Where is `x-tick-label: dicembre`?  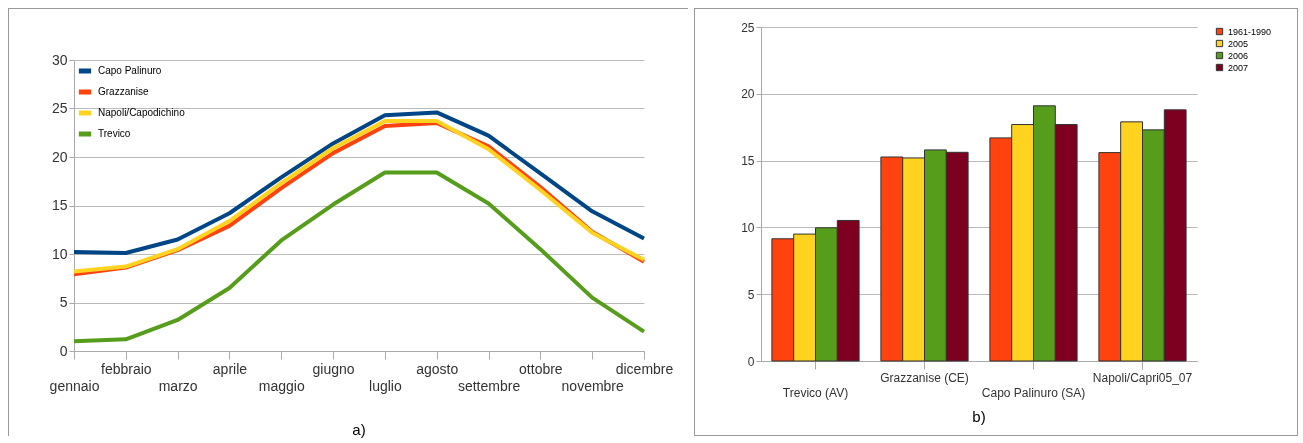
x-tick-label: dicembre is located at coordinates (644, 368).